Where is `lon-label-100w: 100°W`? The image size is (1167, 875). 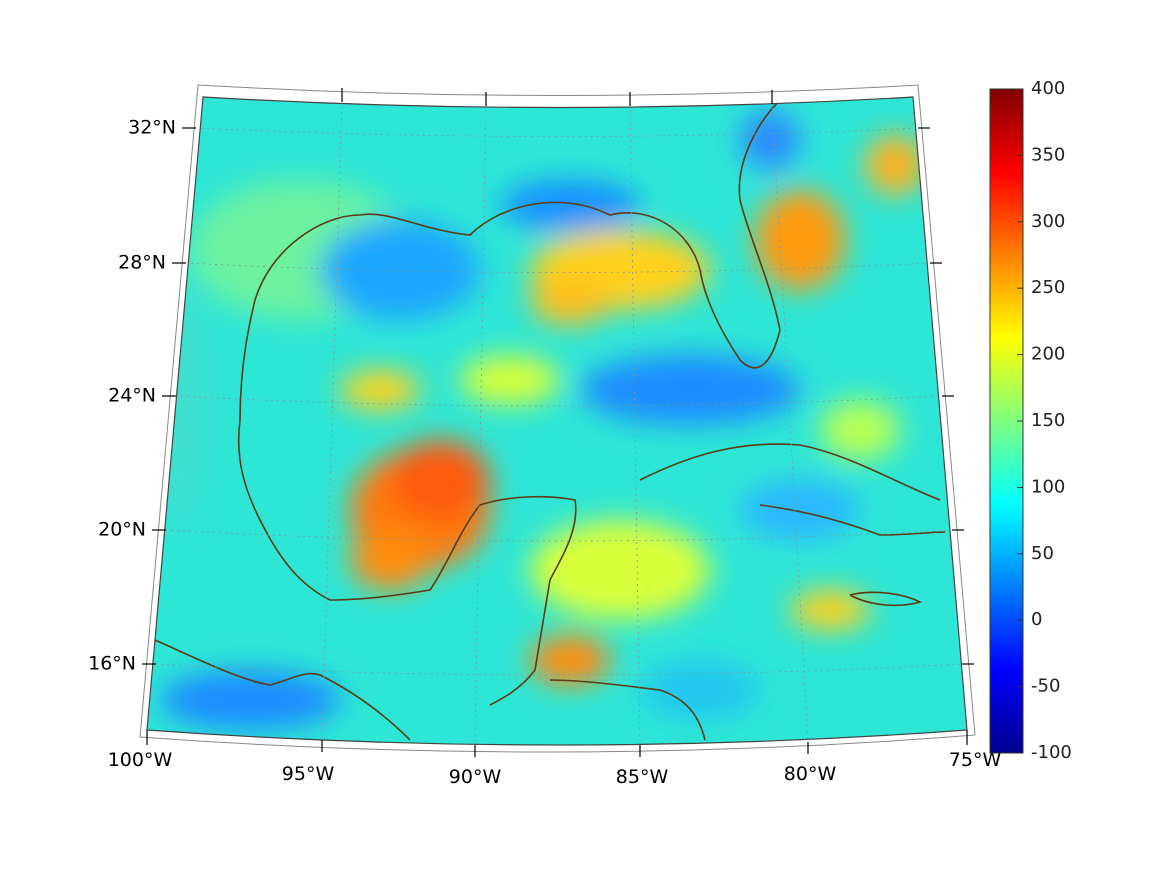
lon-label-100w: 100°W is located at coordinates (140, 760).